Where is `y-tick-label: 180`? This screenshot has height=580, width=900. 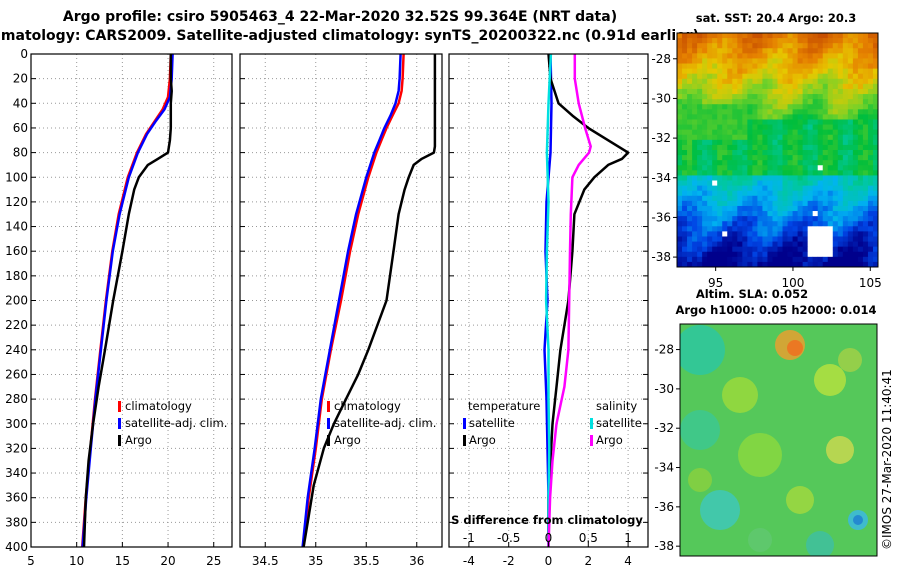 y-tick-label: 180 is located at coordinates (16, 276).